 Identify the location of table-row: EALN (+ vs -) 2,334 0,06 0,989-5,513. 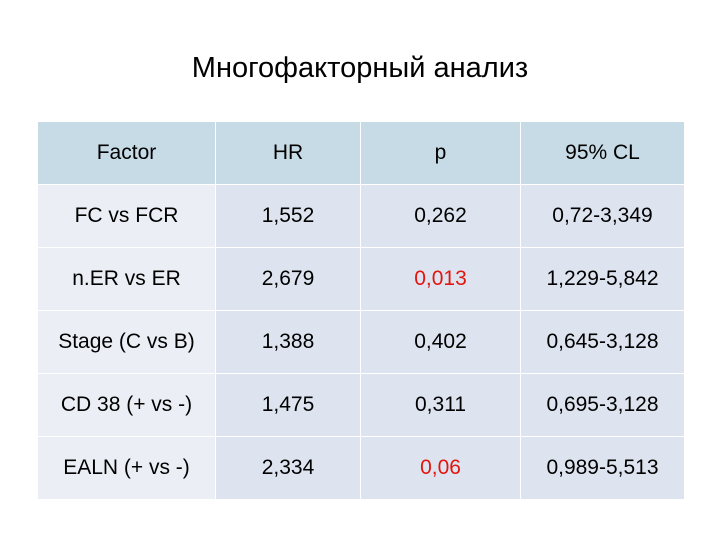
(361, 468).